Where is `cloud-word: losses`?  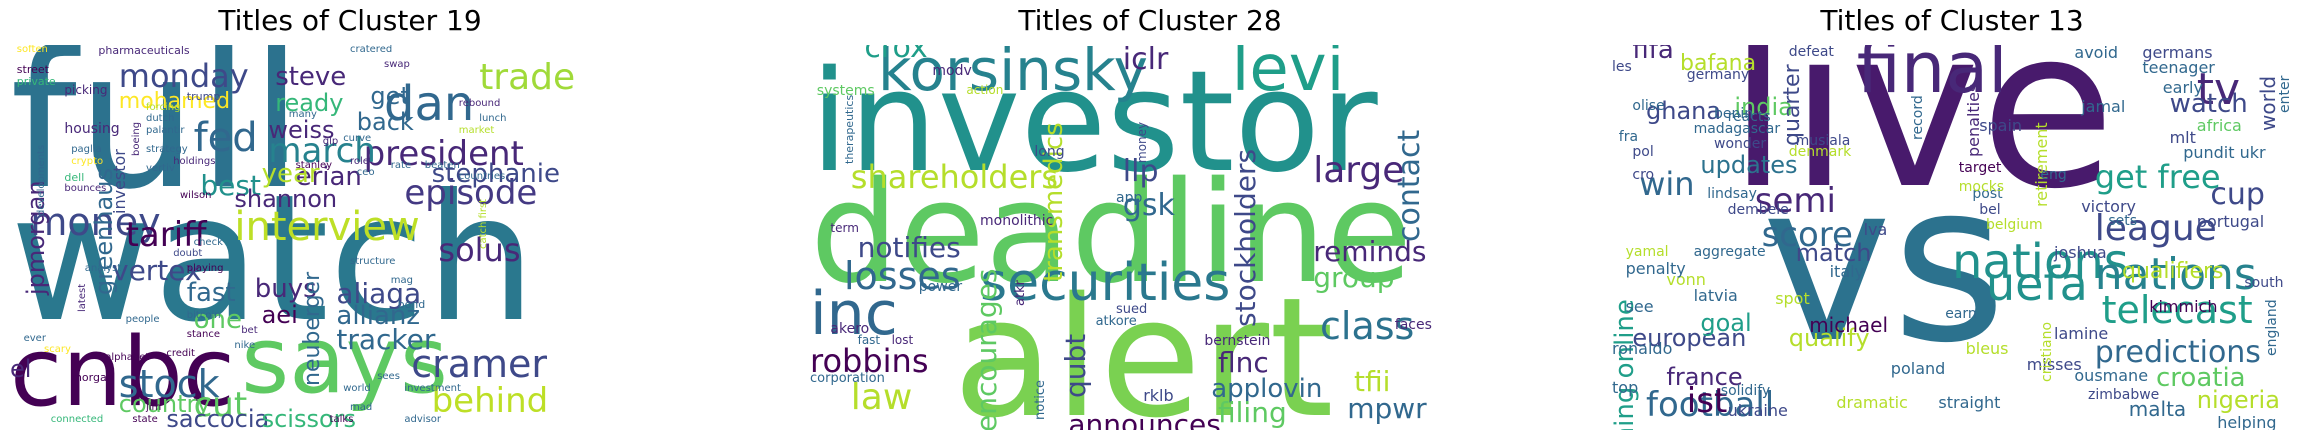
cloud-word: losses is located at coordinates (902, 275).